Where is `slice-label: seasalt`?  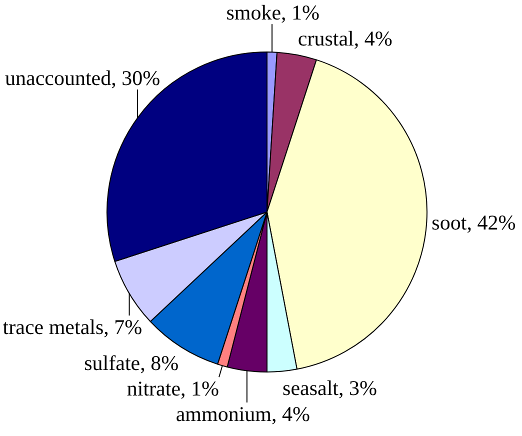 slice-label: seasalt is located at coordinates (310, 388).